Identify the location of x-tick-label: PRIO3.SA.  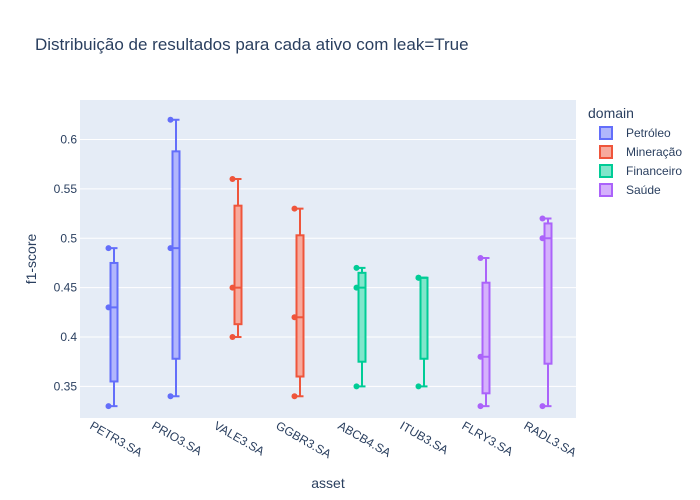
(177, 438).